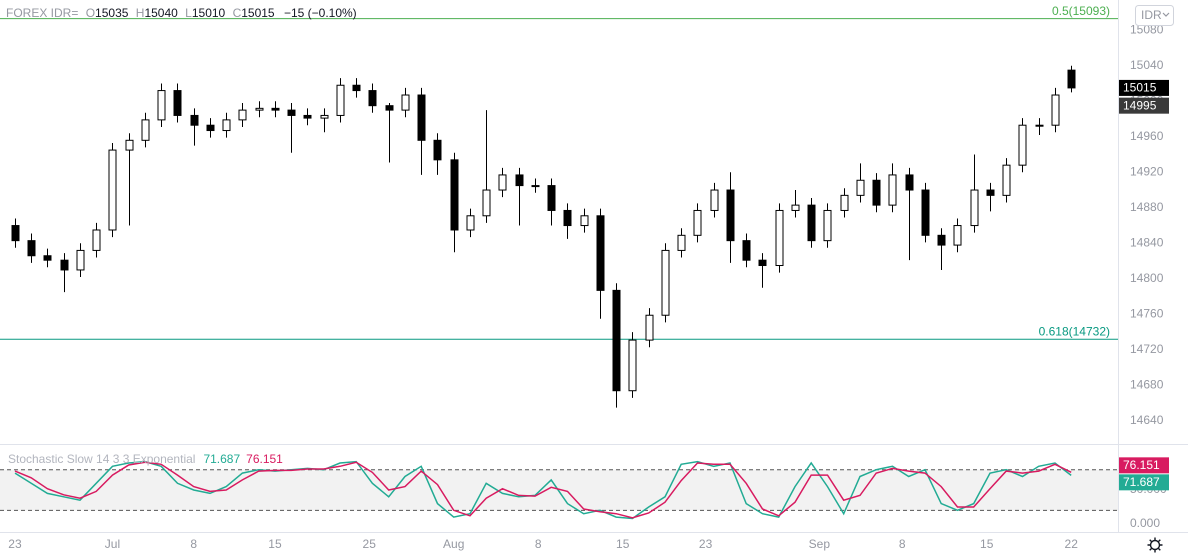 The height and width of the screenshot is (558, 1188). What do you see at coordinates (1074, 331) in the screenshot?
I see `fib-level-label: 0.618(14732)` at bounding box center [1074, 331].